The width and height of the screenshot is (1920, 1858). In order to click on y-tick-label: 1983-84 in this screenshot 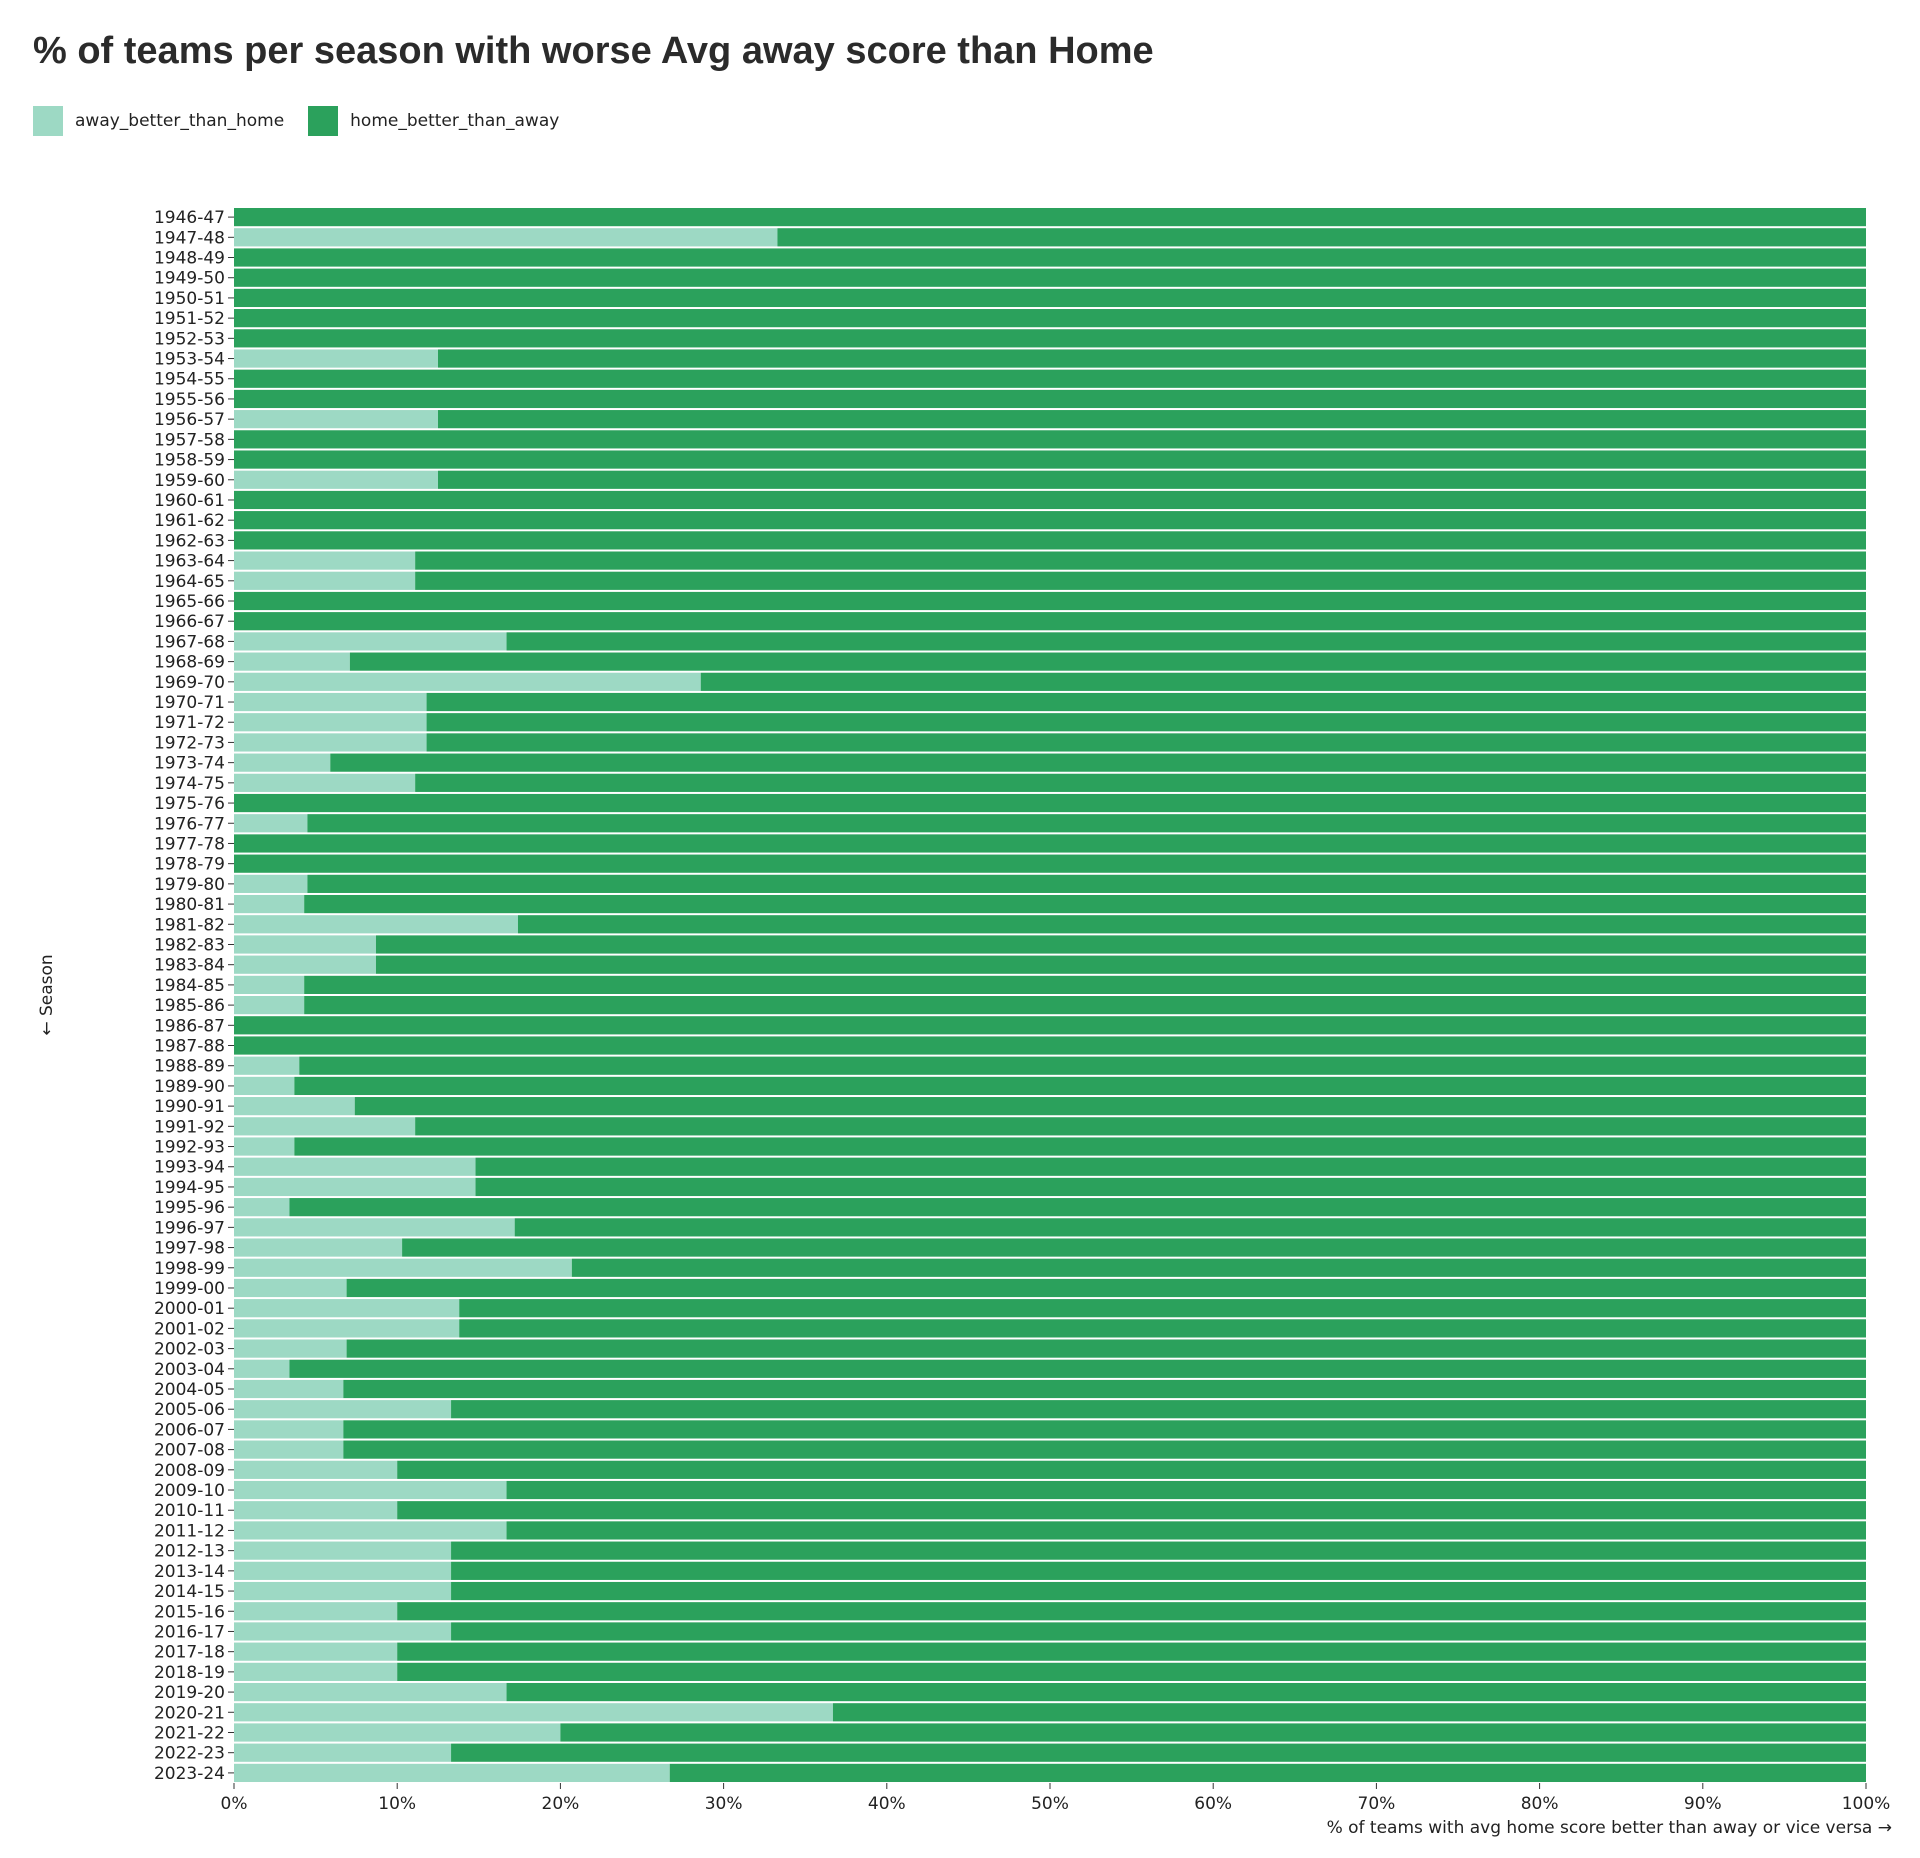, I will do `click(189, 966)`.